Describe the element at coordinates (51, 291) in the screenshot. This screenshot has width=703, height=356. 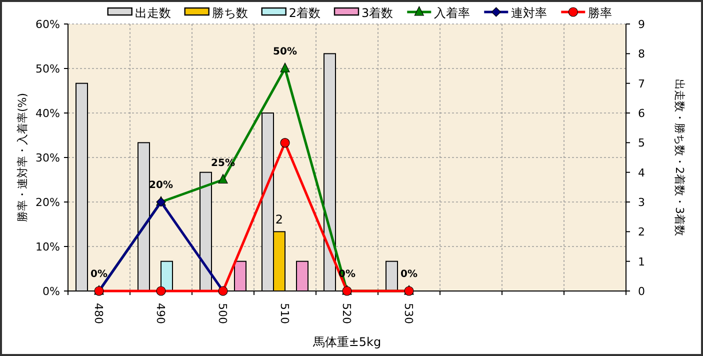
I see `y-tick-label: 0%` at that location.